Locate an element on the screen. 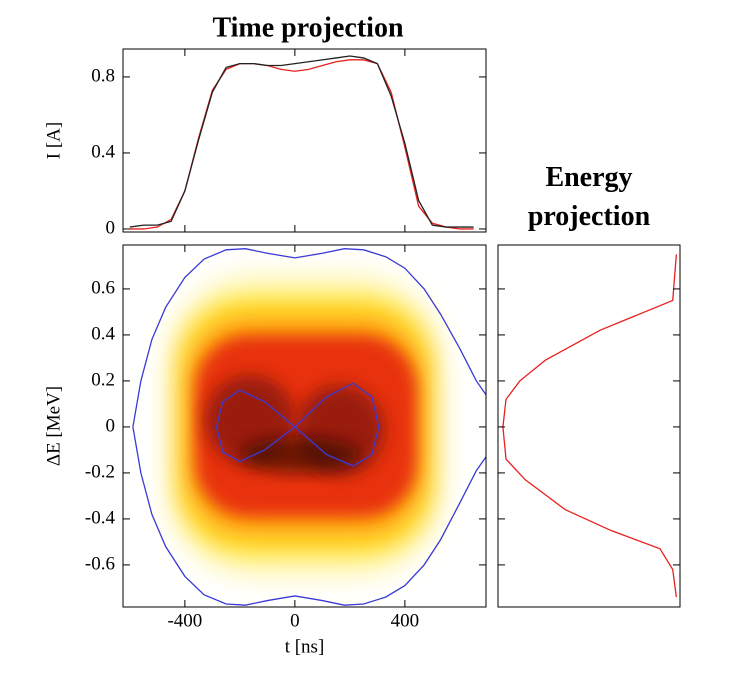 The image size is (737, 676). x-tick-label: -400 is located at coordinates (184, 620).